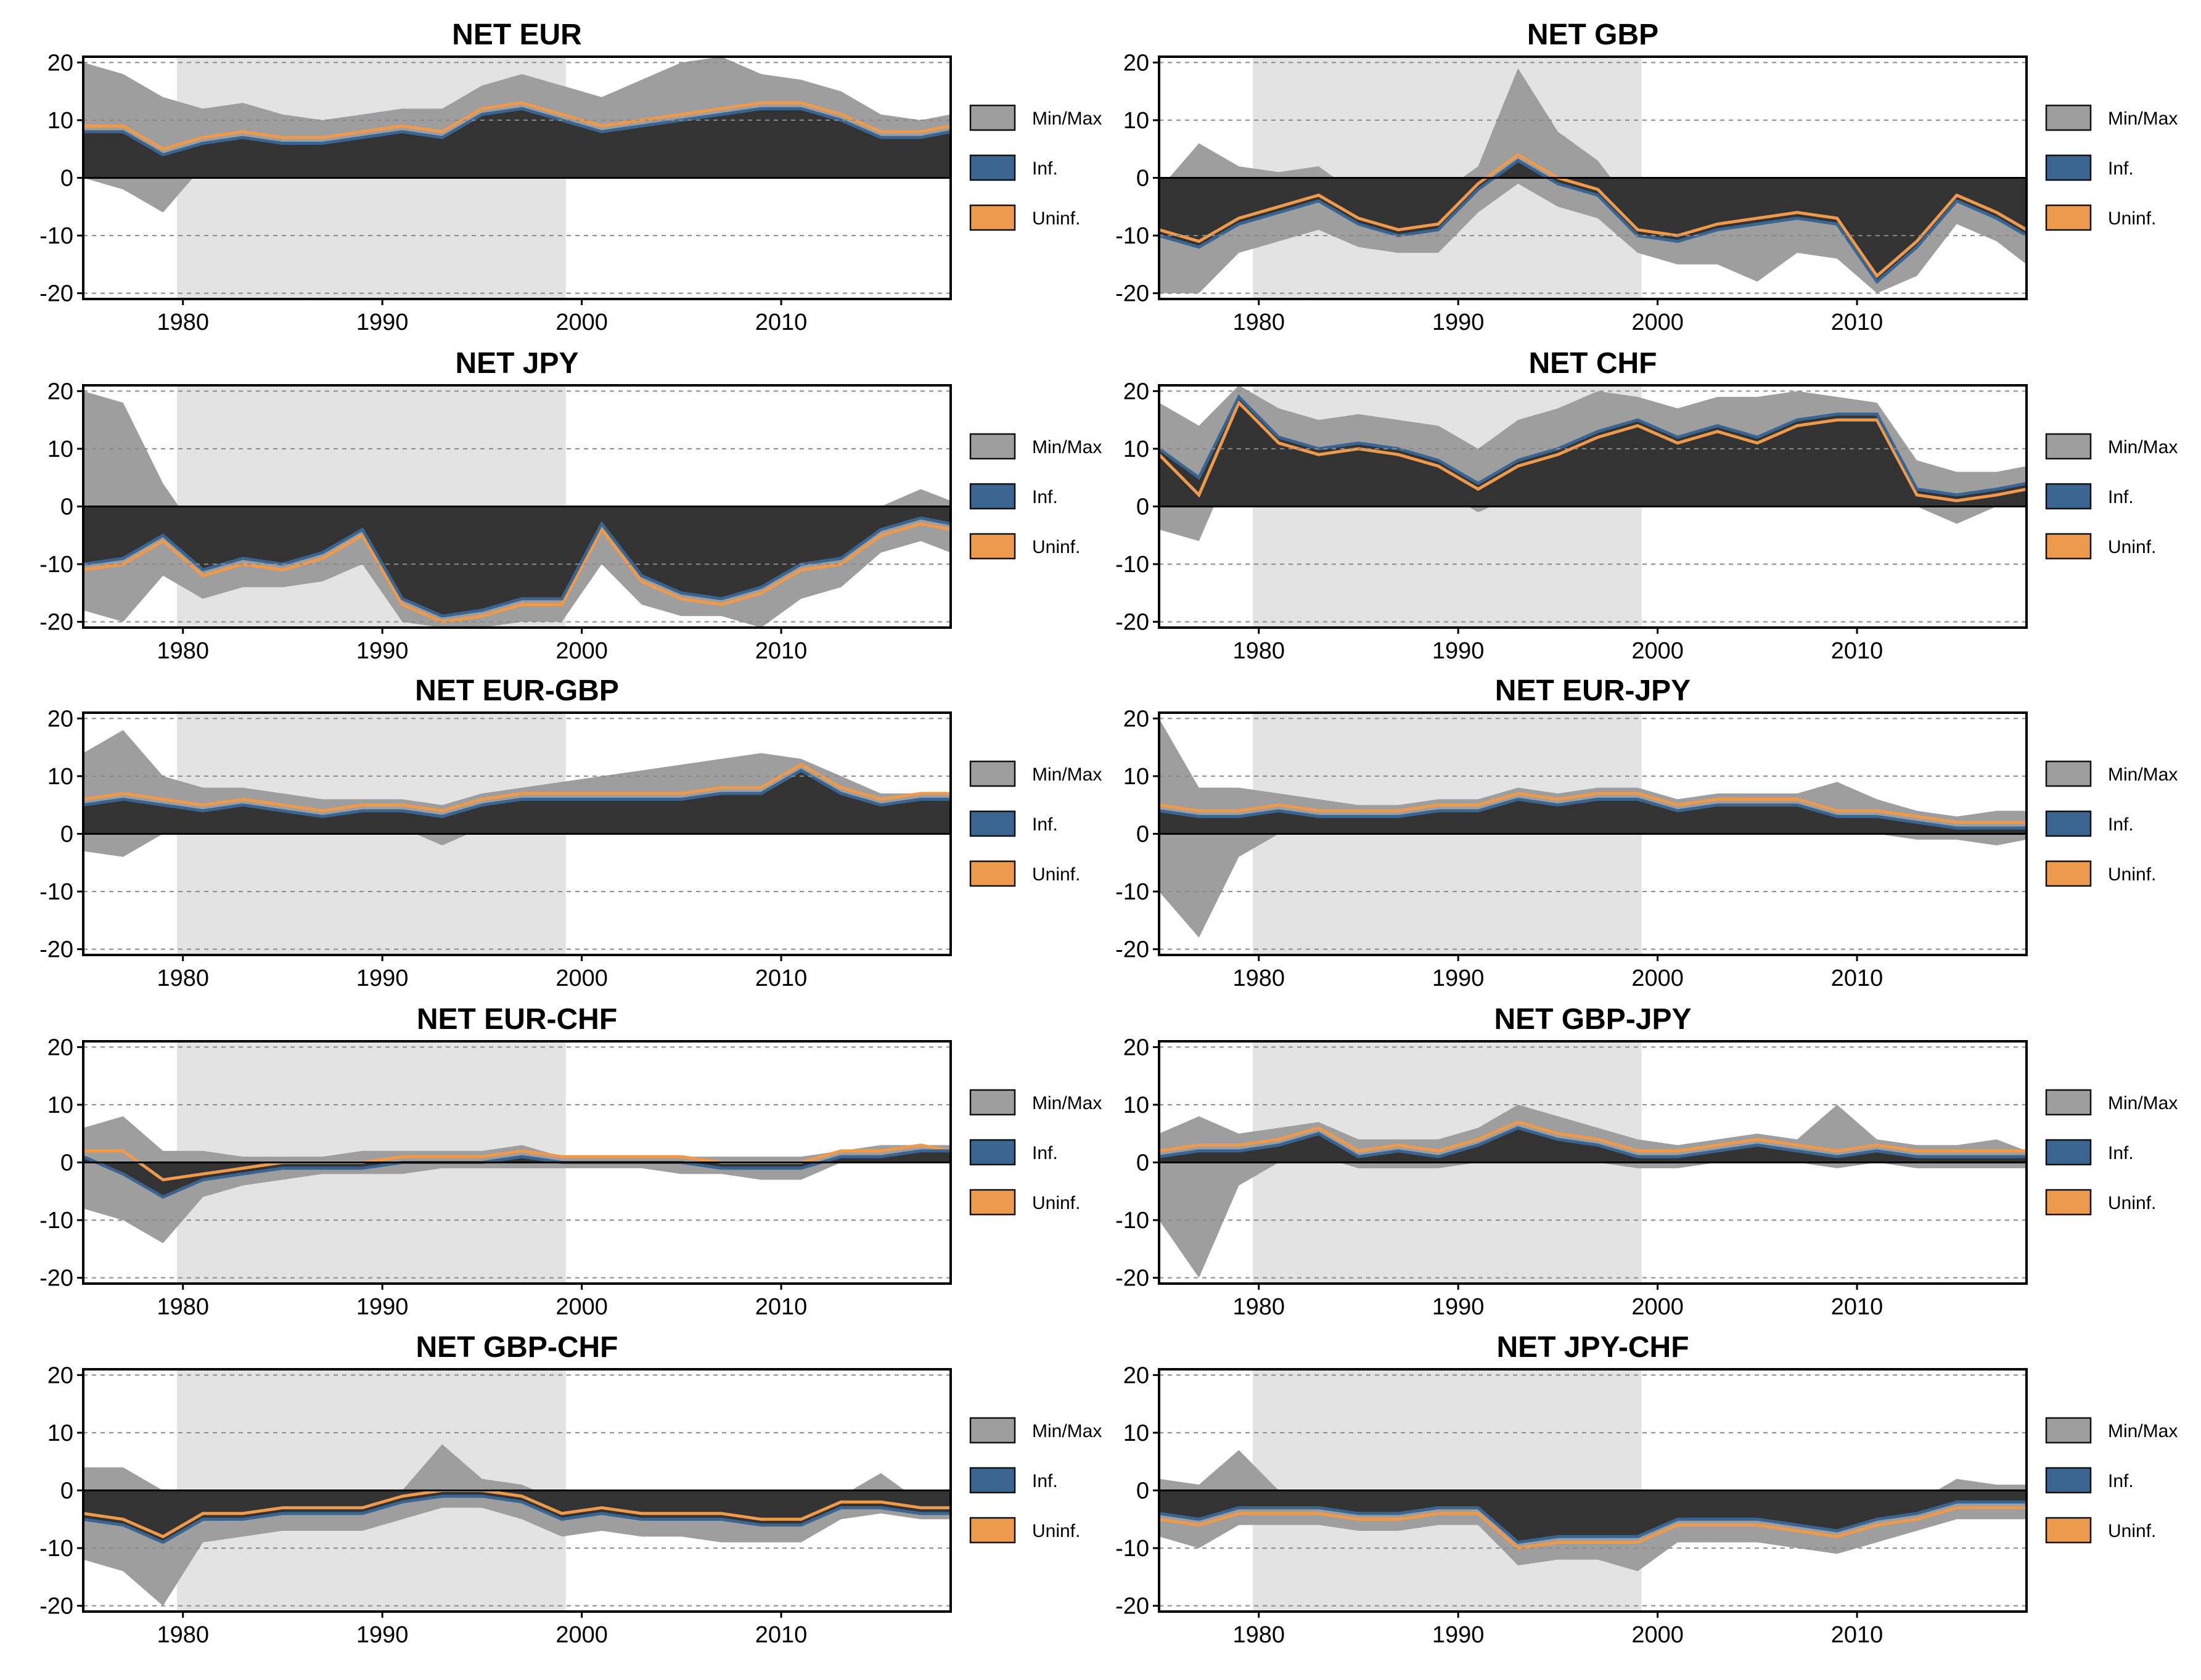 Image resolution: width=2201 pixels, height=1680 pixels. I want to click on panel-title: NET EUR-JPY, so click(1593, 691).